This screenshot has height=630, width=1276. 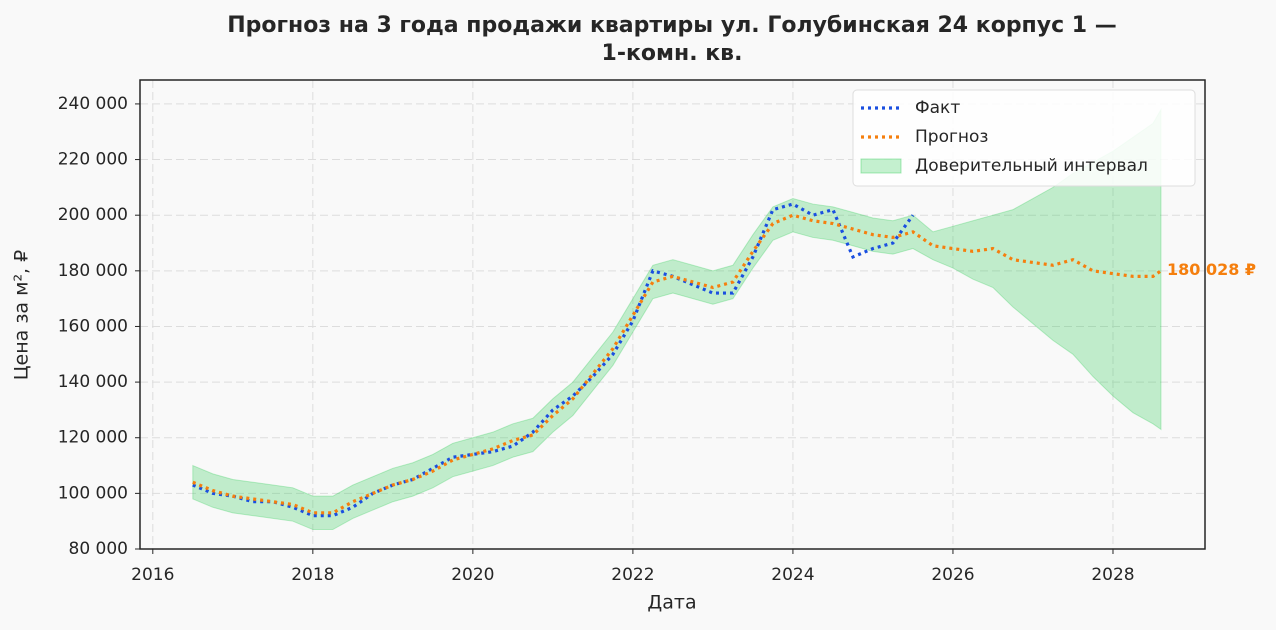 What do you see at coordinates (937, 108) in the screenshot?
I see `legend-label: Факт` at bounding box center [937, 108].